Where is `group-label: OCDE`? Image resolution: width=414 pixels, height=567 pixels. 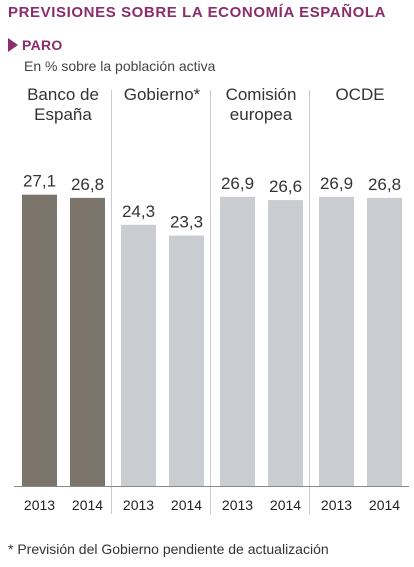
group-label: OCDE is located at coordinates (359, 94).